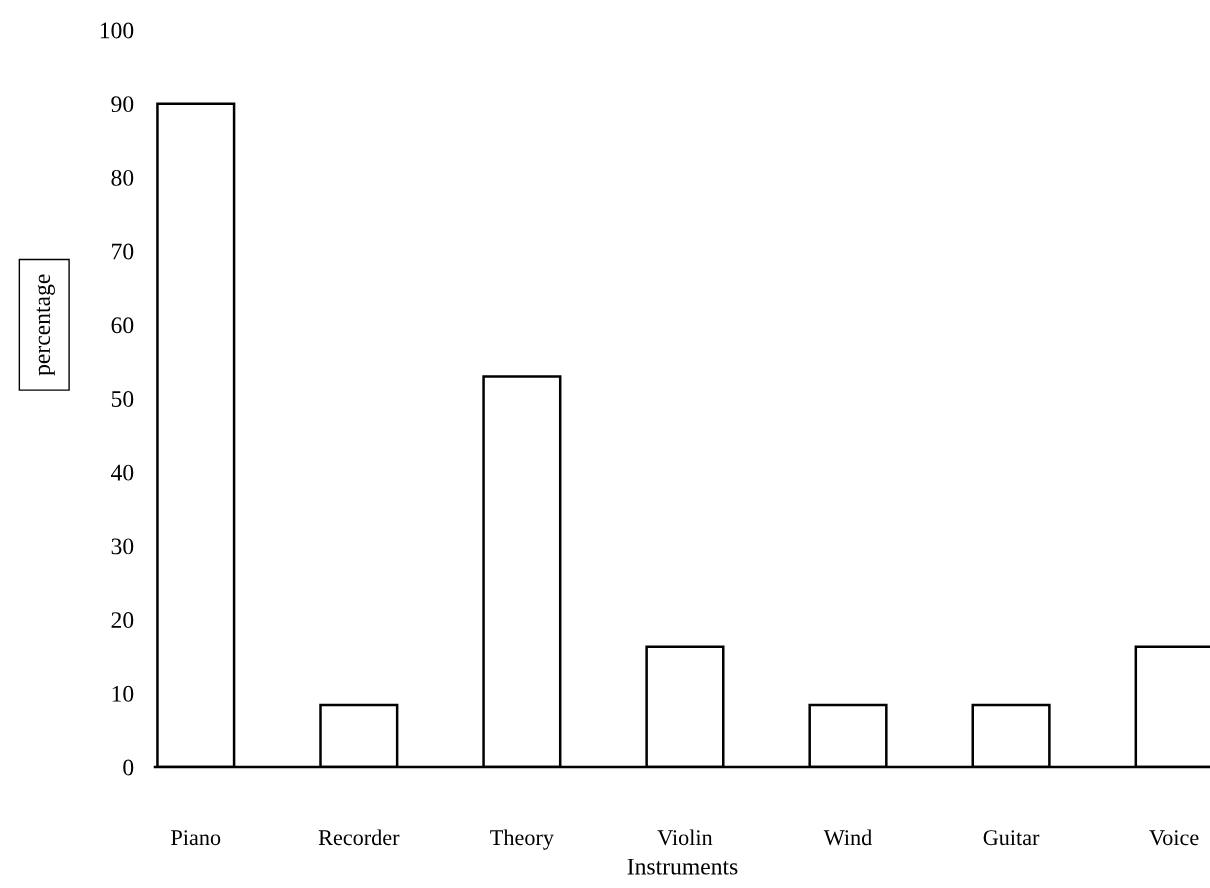 The height and width of the screenshot is (888, 1210). I want to click on x-tick-label: Wind, so click(847, 837).